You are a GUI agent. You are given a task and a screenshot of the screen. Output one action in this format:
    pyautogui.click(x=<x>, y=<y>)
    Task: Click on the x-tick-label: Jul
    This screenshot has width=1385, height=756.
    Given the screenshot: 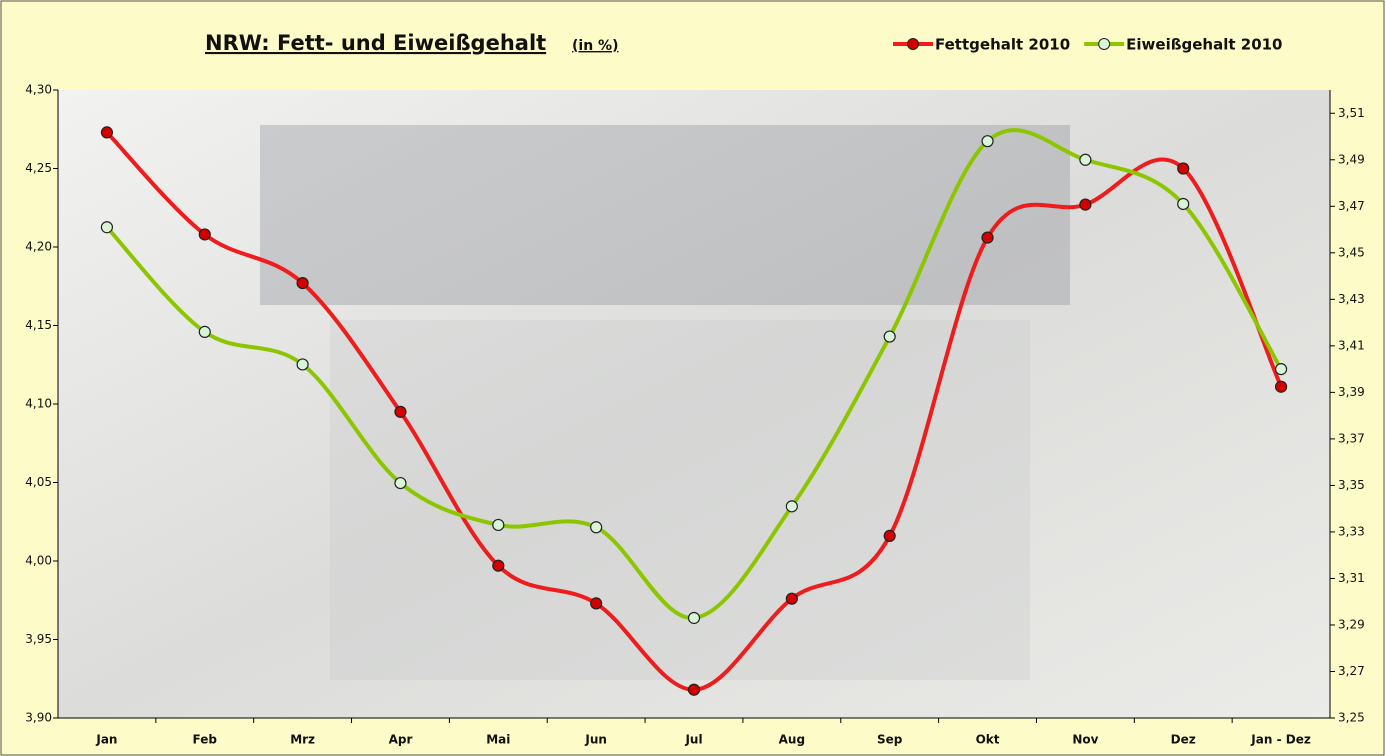 What is the action you would take?
    pyautogui.click(x=693, y=740)
    